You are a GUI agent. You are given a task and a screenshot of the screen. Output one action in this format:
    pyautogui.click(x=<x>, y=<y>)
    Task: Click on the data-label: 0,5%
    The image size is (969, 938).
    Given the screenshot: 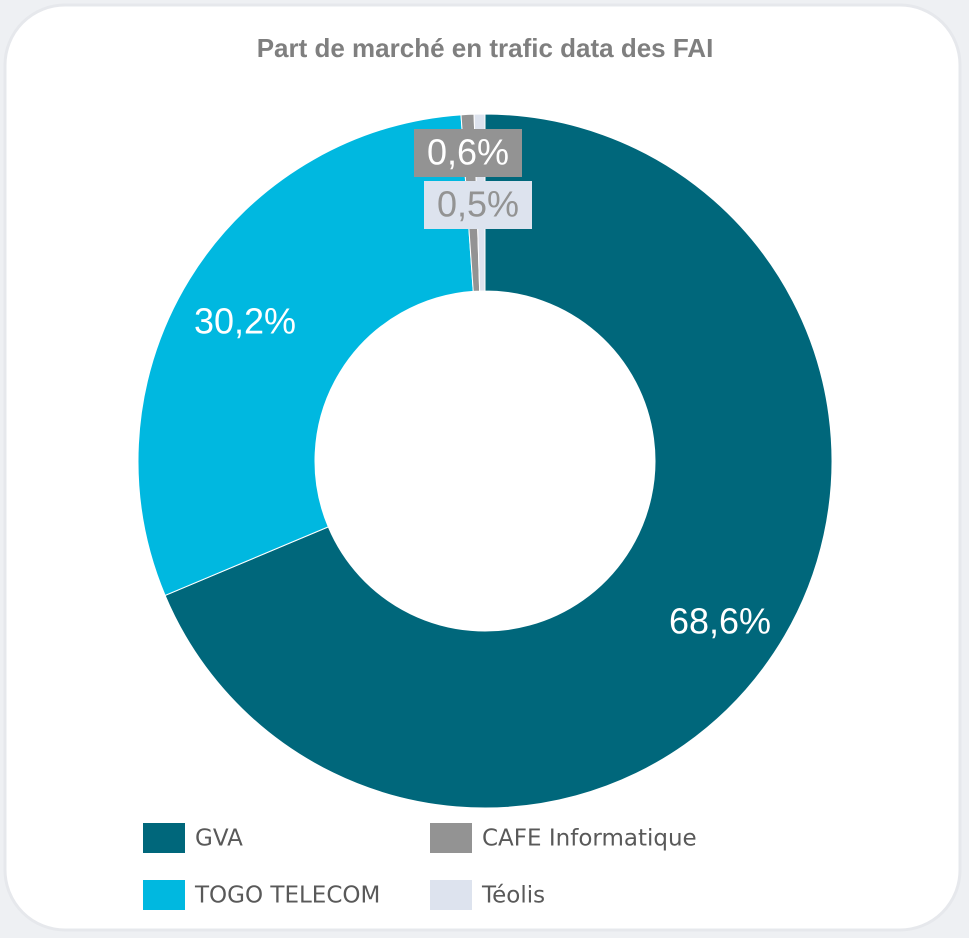 What is the action you would take?
    pyautogui.click(x=478, y=204)
    